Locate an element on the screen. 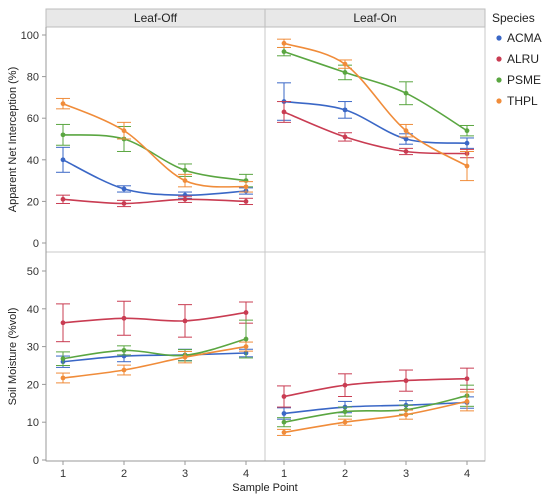 The image size is (550, 498). y-tick-label: 50 is located at coordinates (33, 272).